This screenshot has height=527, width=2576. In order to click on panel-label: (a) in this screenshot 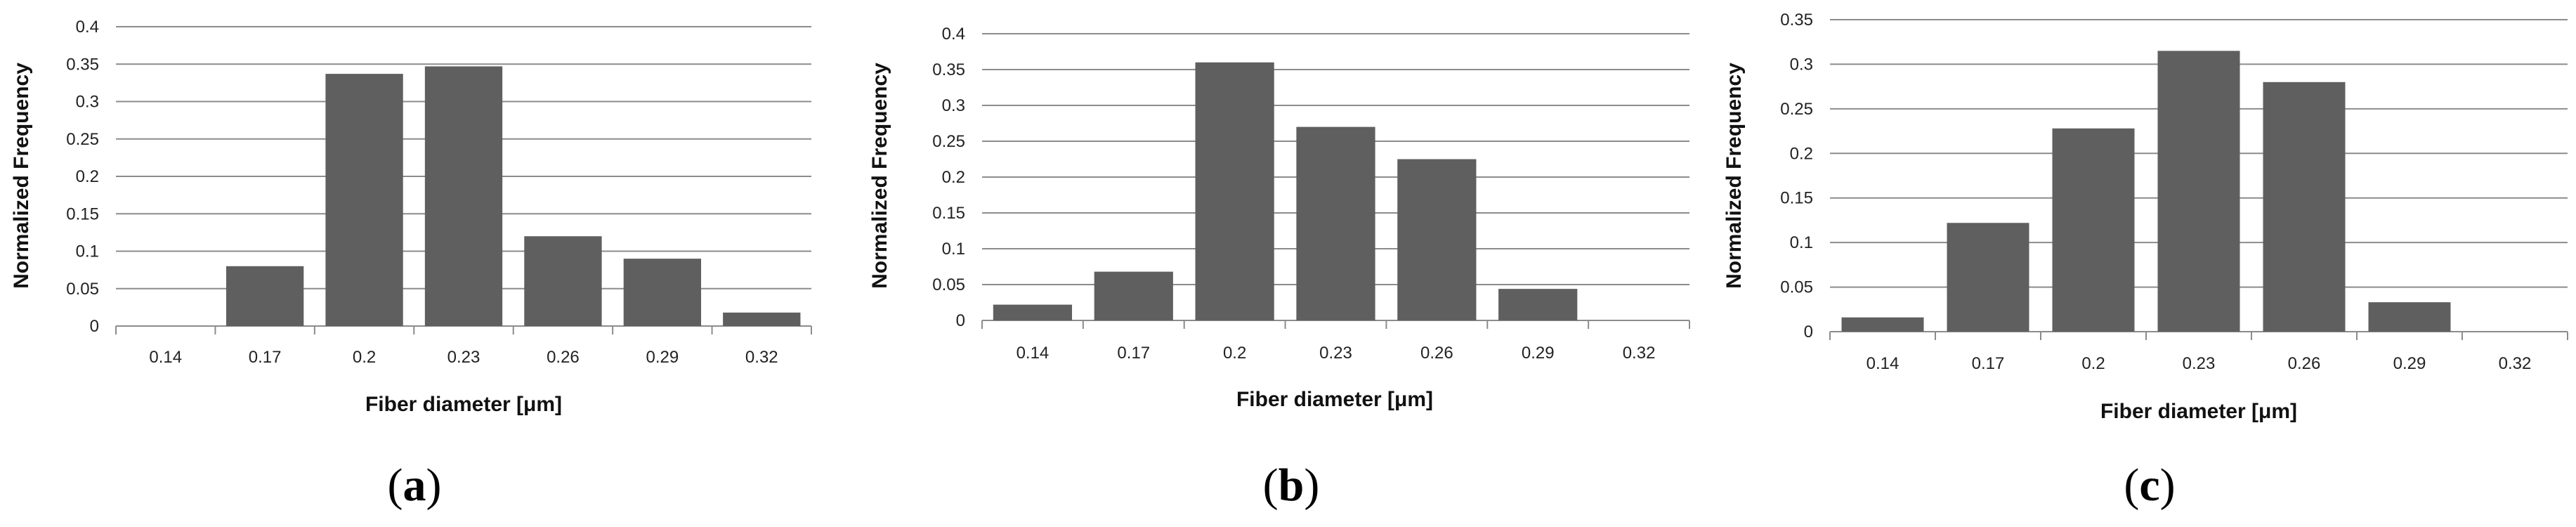, I will do `click(415, 485)`.